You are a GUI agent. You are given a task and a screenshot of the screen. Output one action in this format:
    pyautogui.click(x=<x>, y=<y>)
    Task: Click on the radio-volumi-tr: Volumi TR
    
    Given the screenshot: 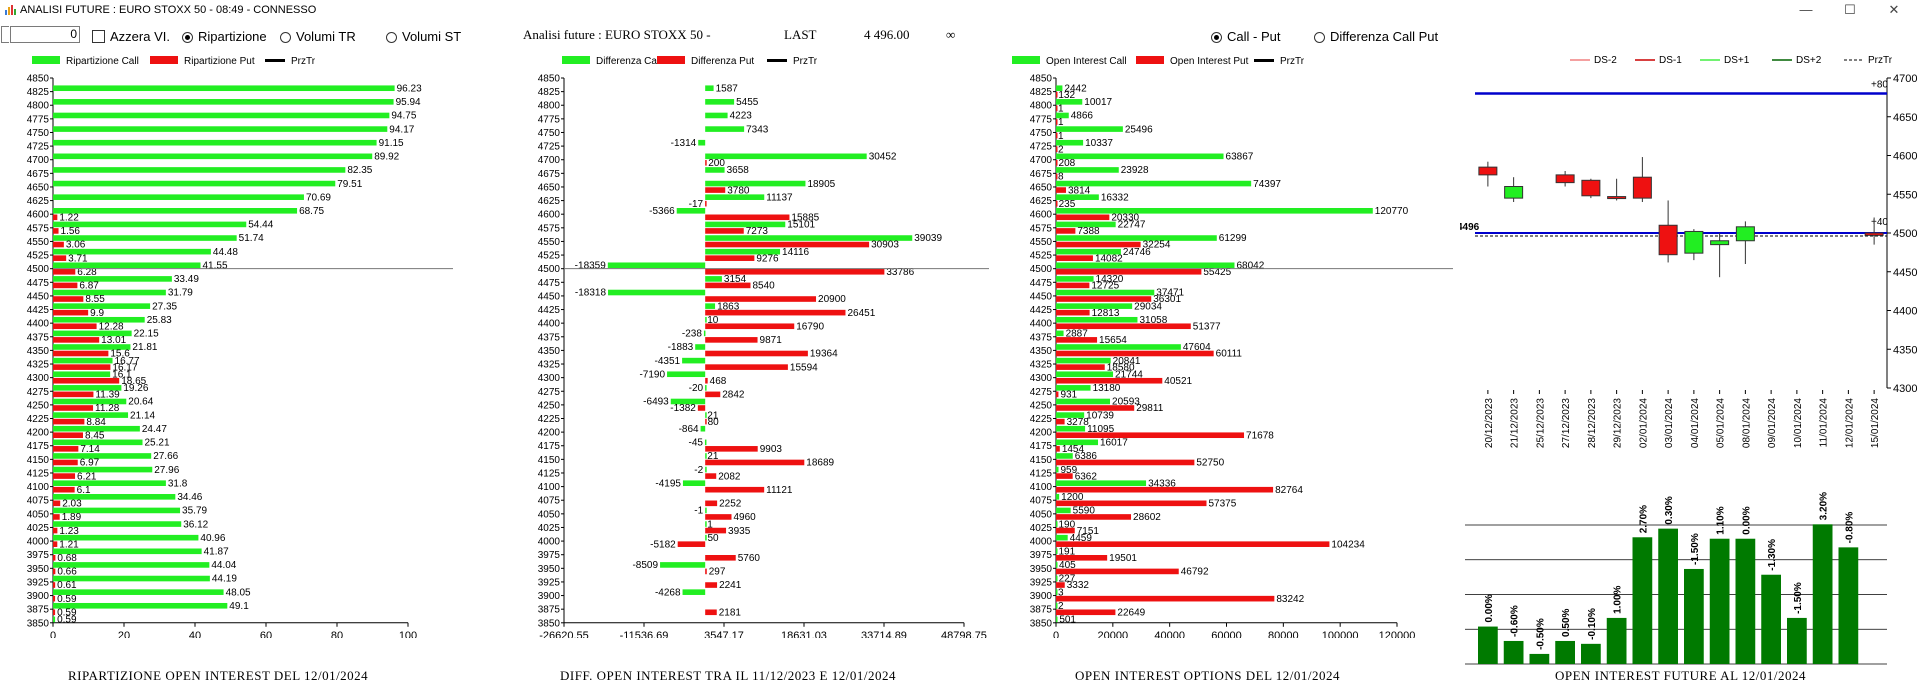 What is the action you would take?
    pyautogui.click(x=318, y=36)
    